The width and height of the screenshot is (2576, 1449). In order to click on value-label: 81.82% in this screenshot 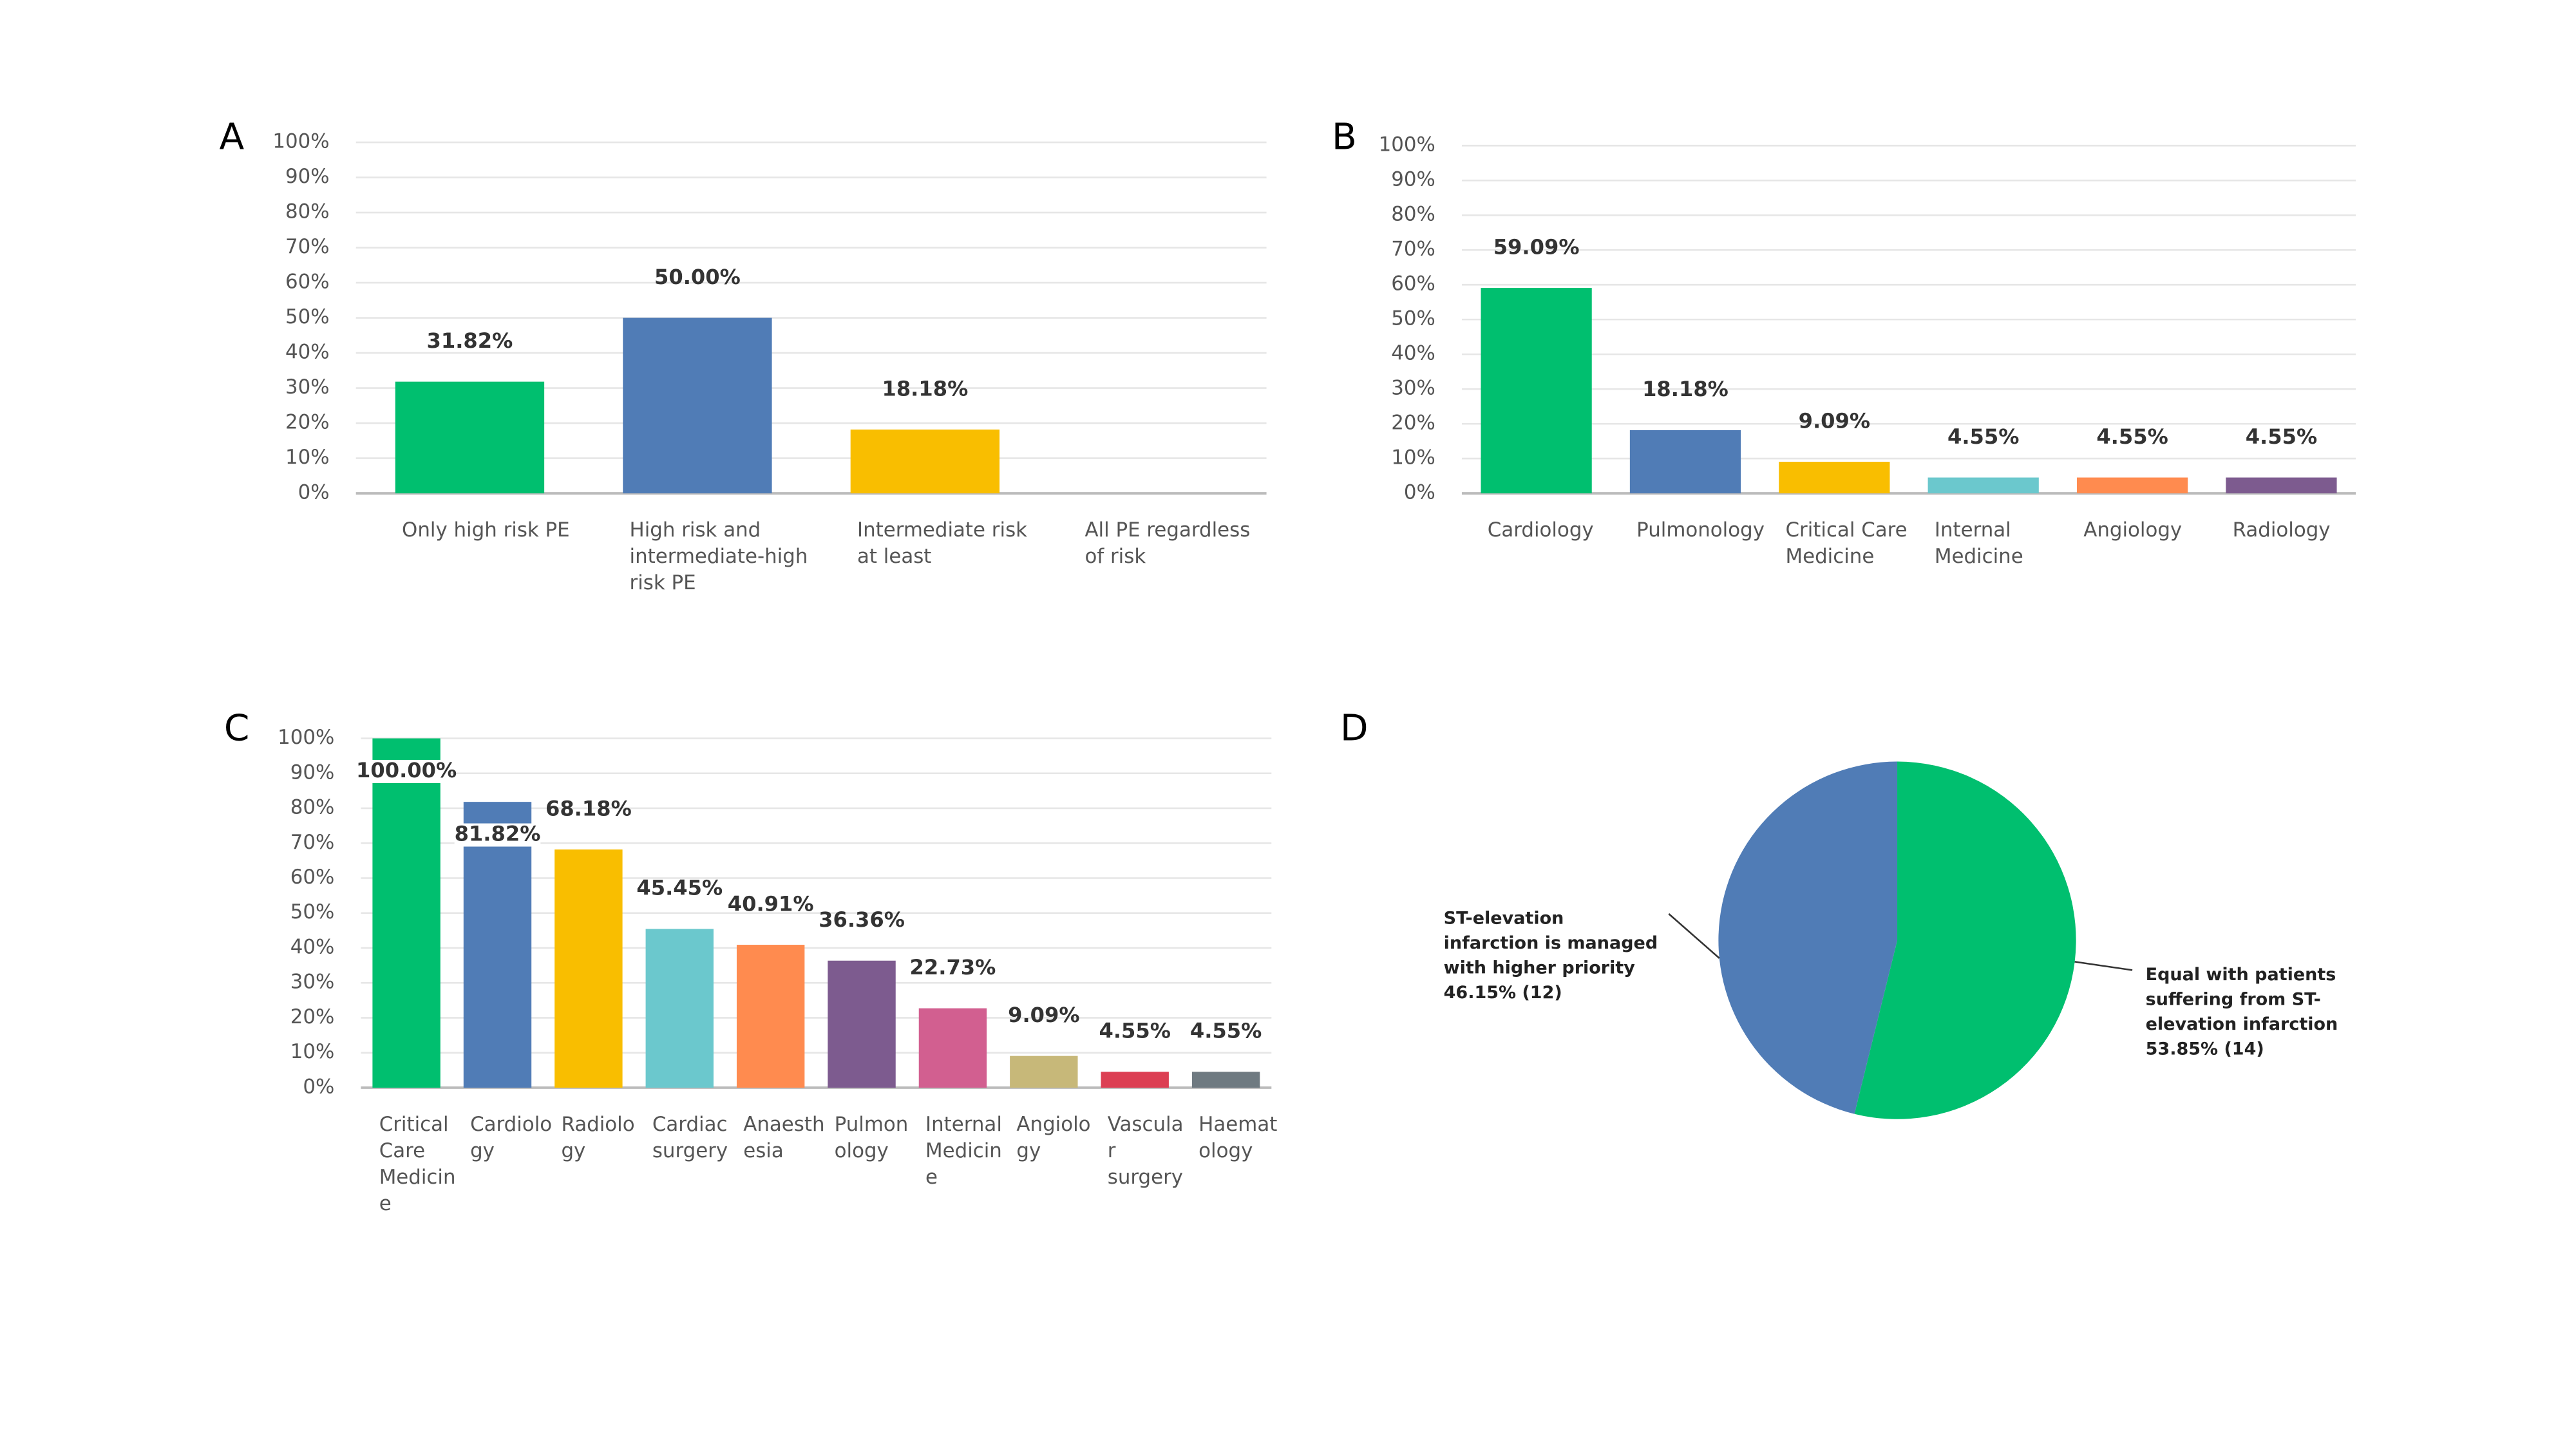, I will do `click(498, 834)`.